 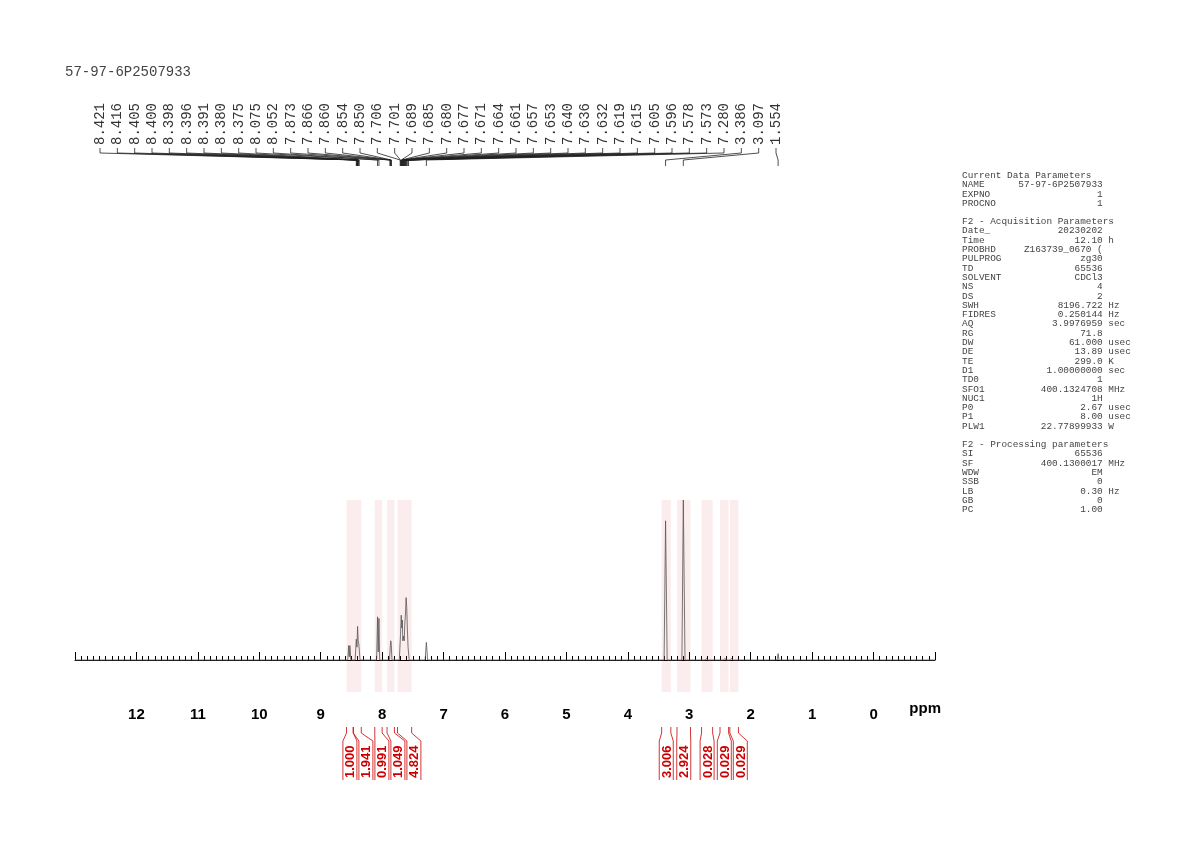 I want to click on text: TE 299.0 K, so click(x=1038, y=361).